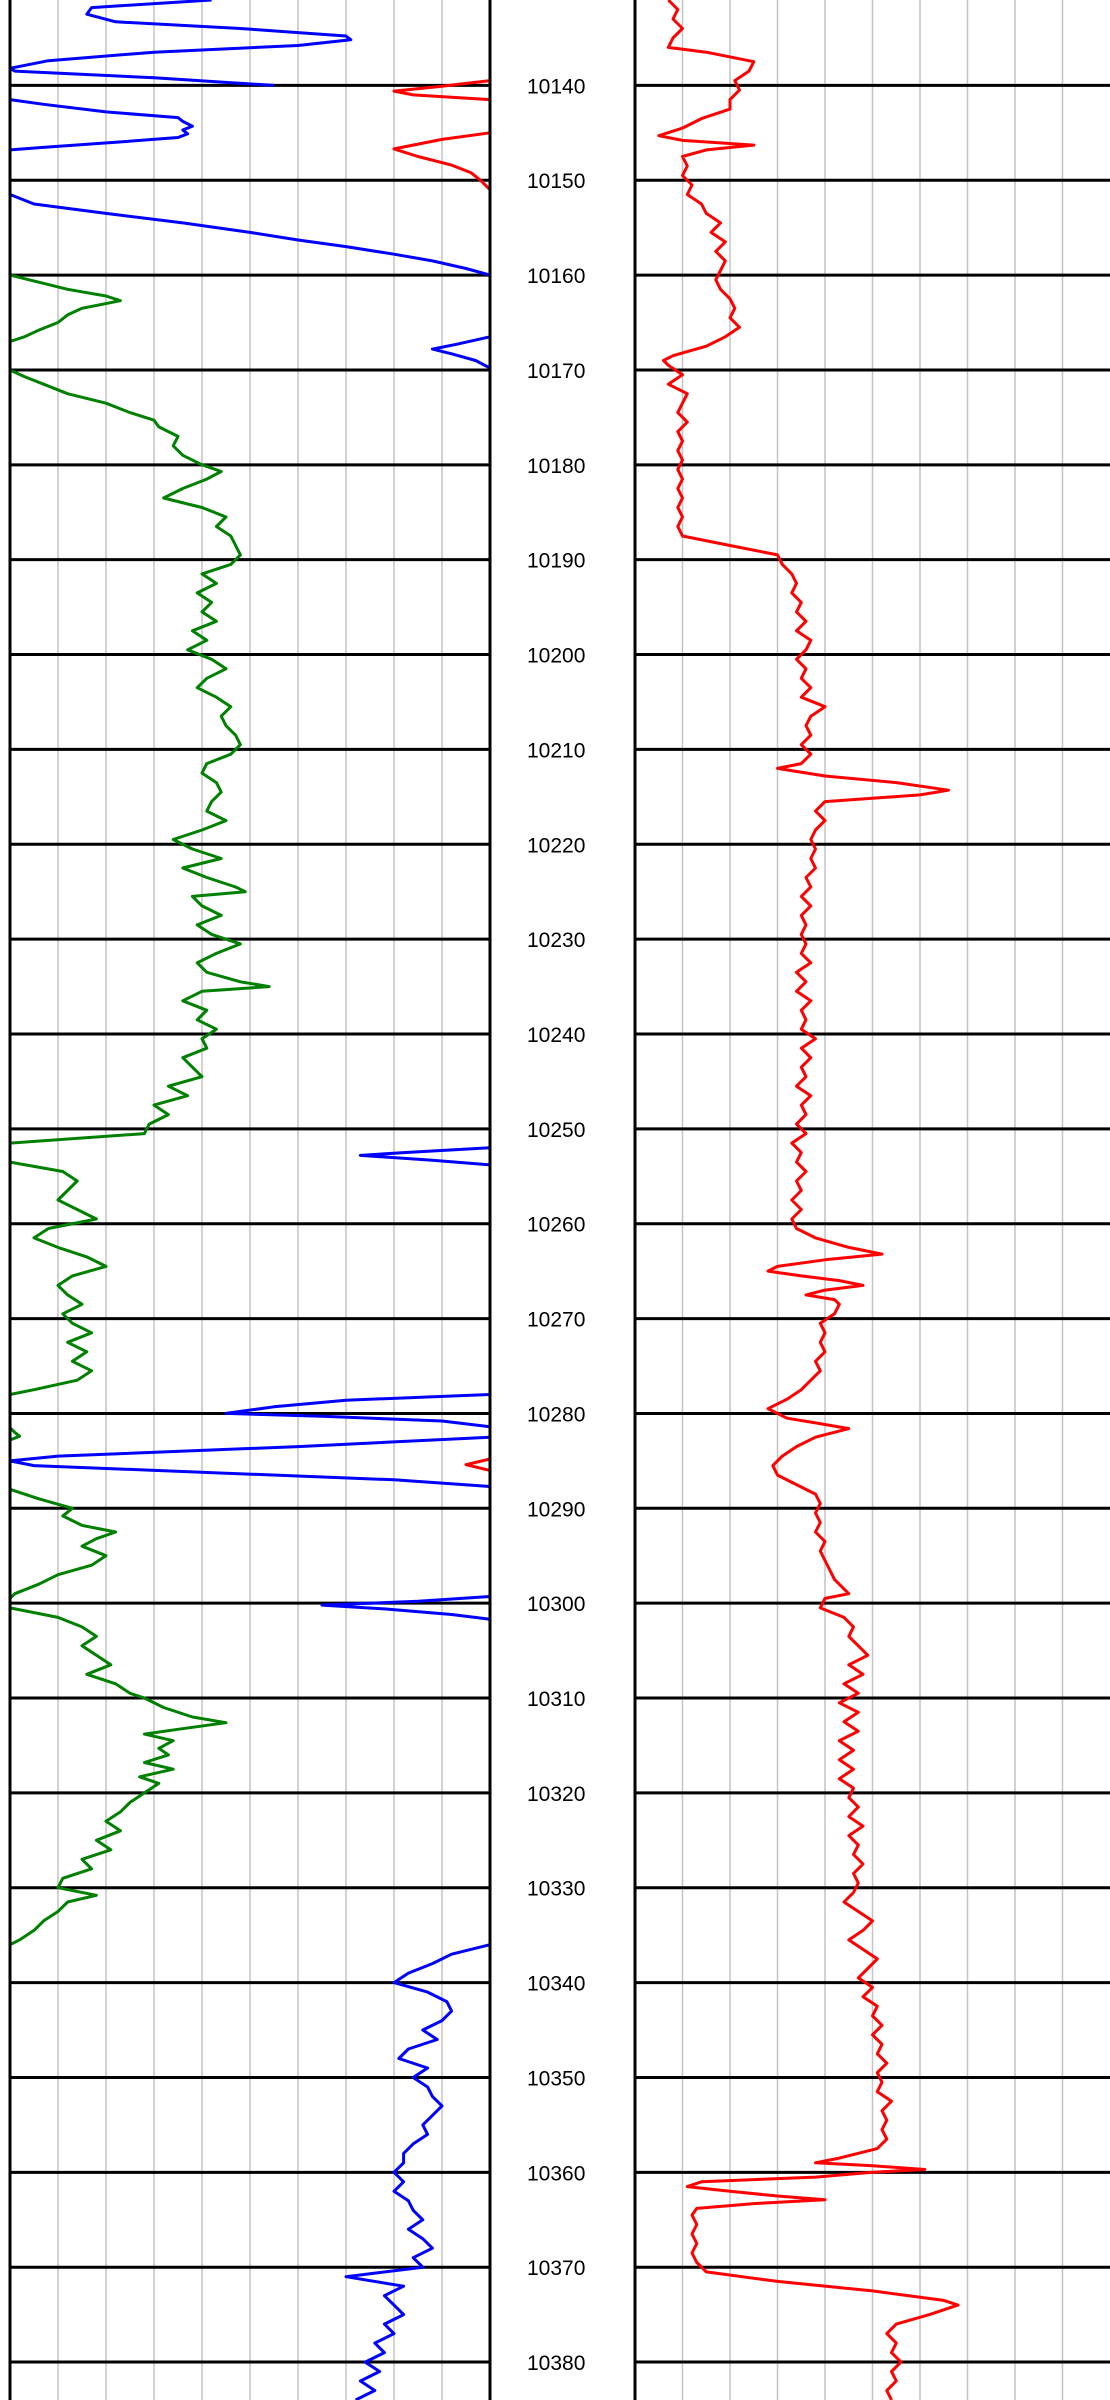 This screenshot has height=2400, width=1110. What do you see at coordinates (556, 1889) in the screenshot?
I see `depth-tick-label: 10330` at bounding box center [556, 1889].